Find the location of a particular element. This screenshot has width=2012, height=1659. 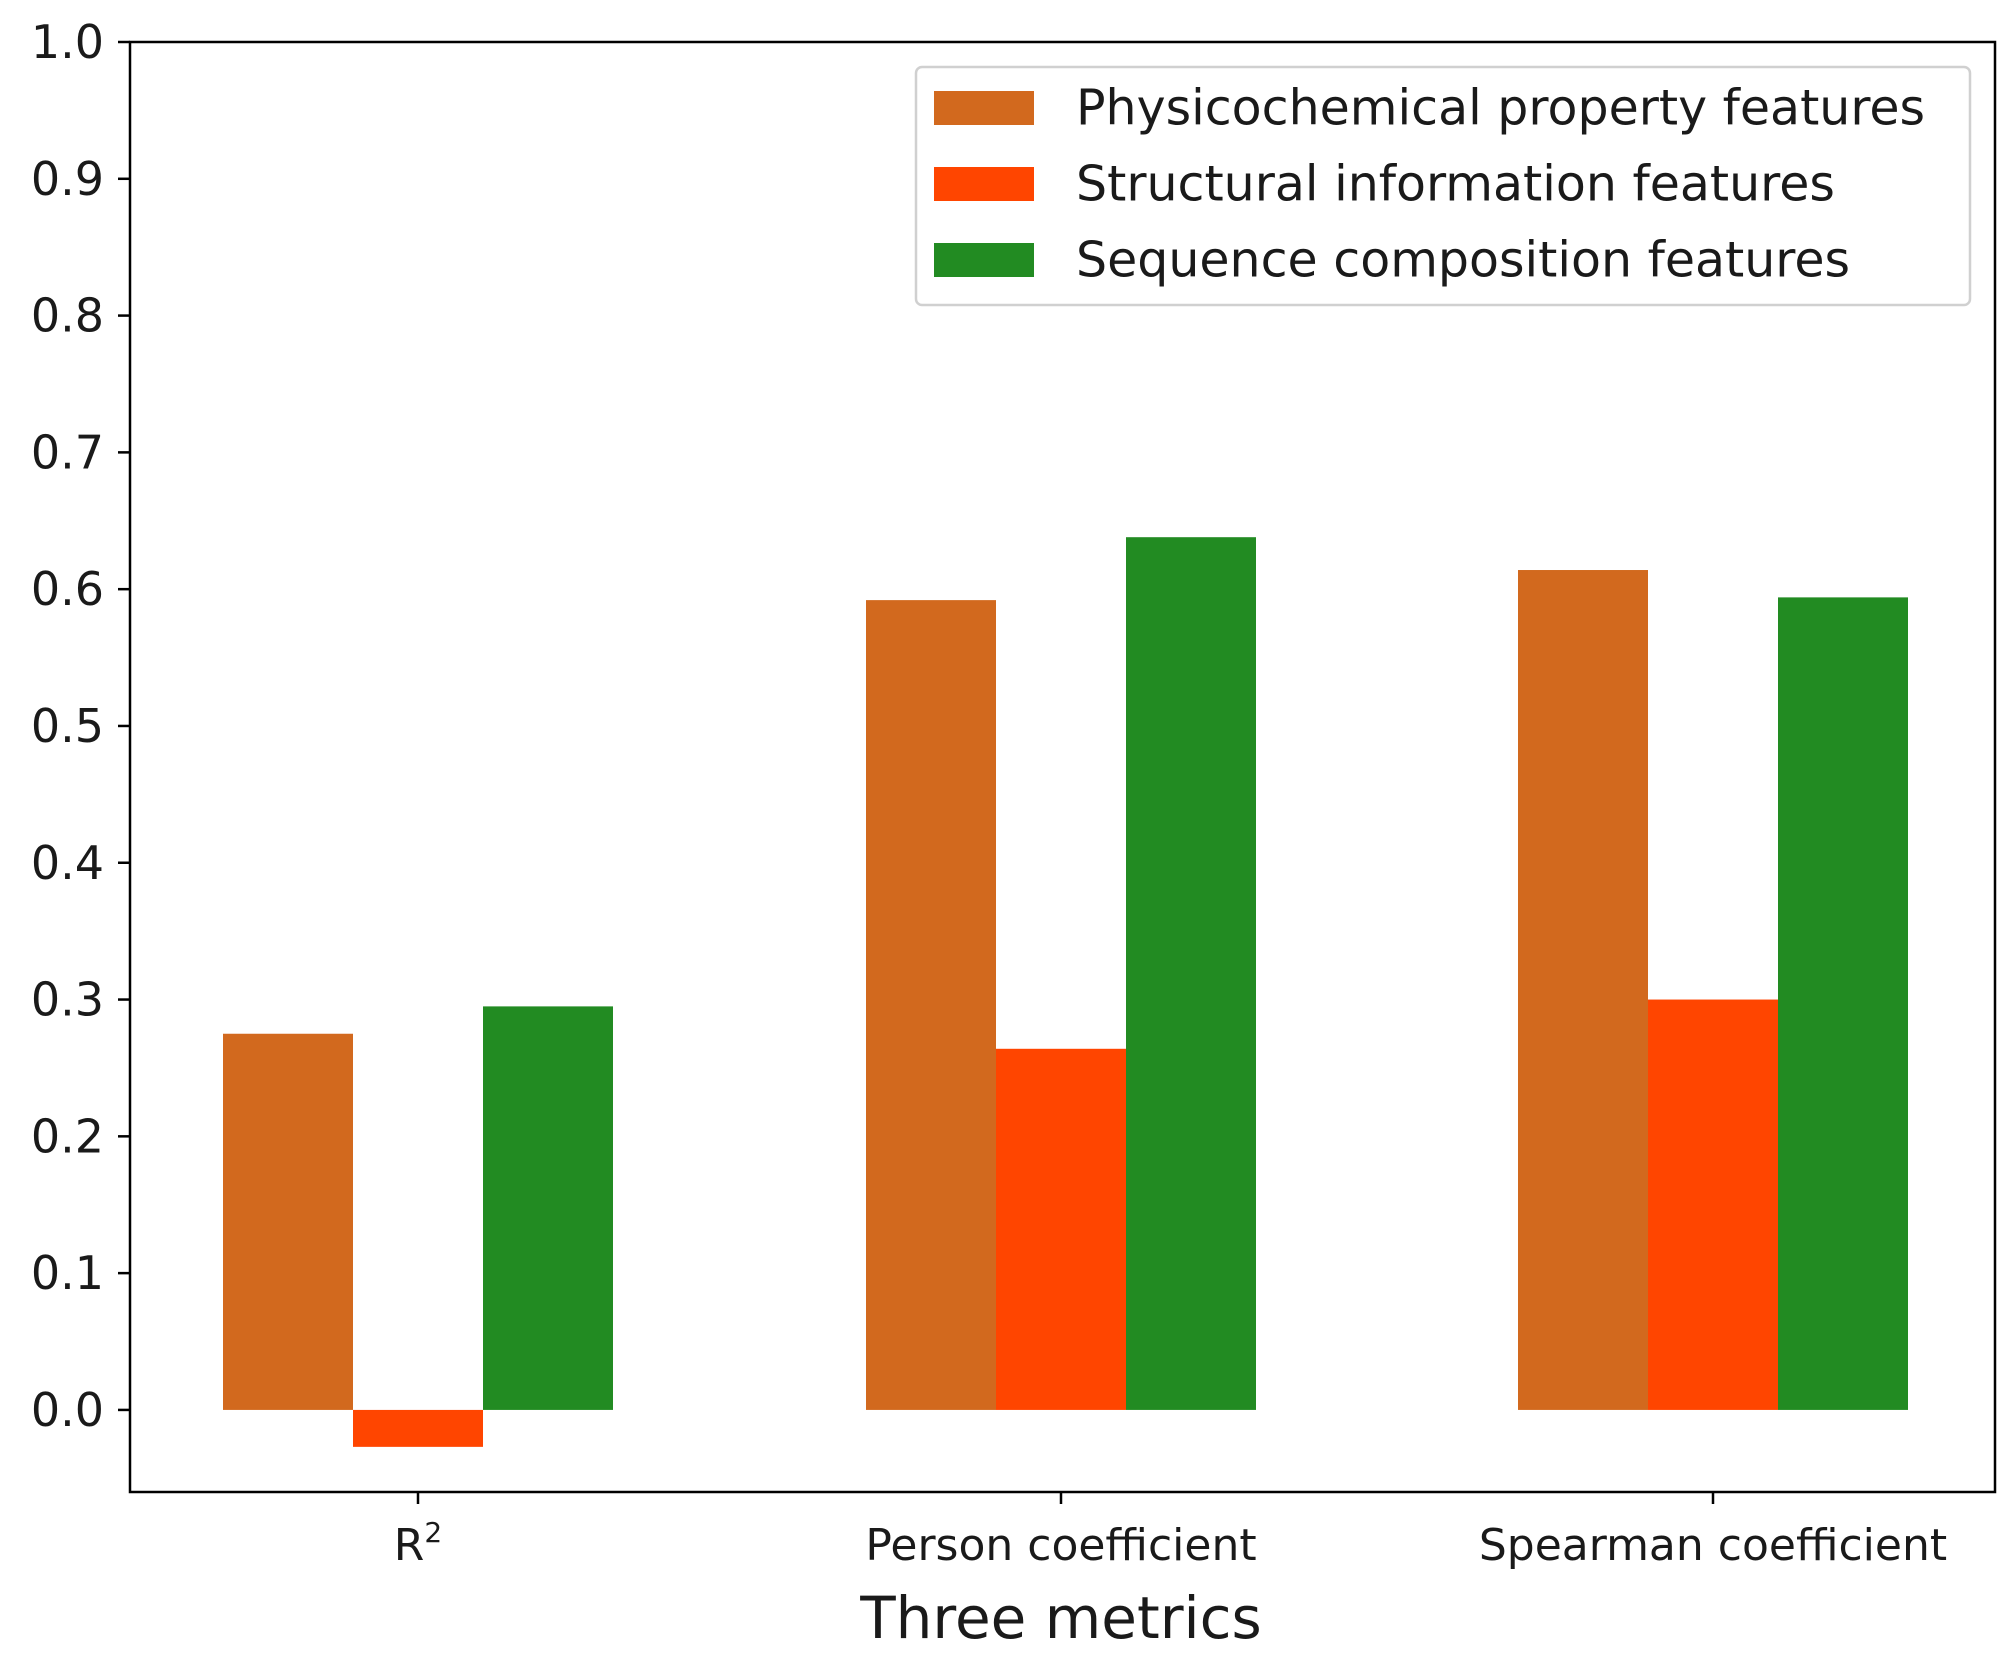

x-axis-label: Three metrics is located at coordinates (1060, 1618).